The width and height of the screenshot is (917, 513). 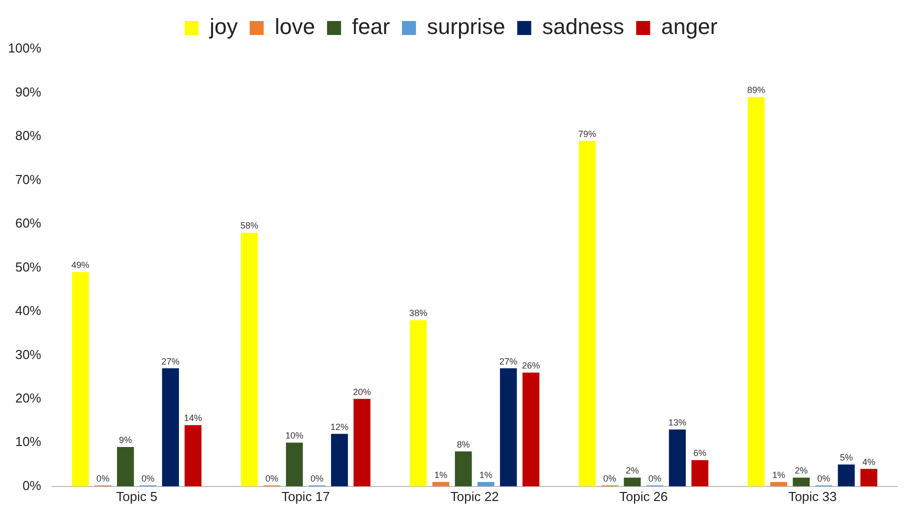 I want to click on x-tick-label: Topic 22, so click(x=474, y=496).